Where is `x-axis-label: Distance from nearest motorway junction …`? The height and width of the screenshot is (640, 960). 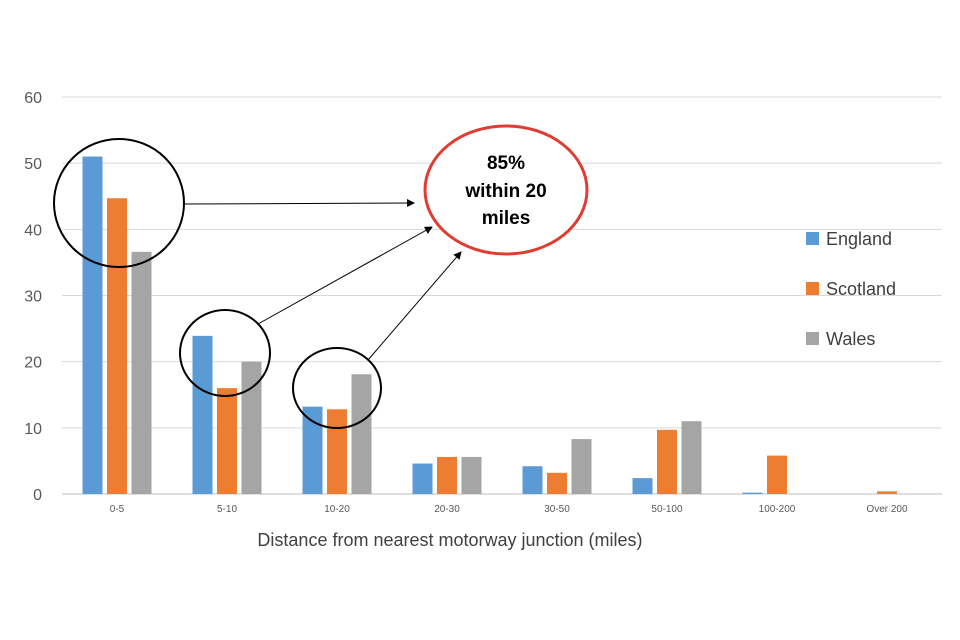
x-axis-label: Distance from nearest motorway junction … is located at coordinates (449, 540).